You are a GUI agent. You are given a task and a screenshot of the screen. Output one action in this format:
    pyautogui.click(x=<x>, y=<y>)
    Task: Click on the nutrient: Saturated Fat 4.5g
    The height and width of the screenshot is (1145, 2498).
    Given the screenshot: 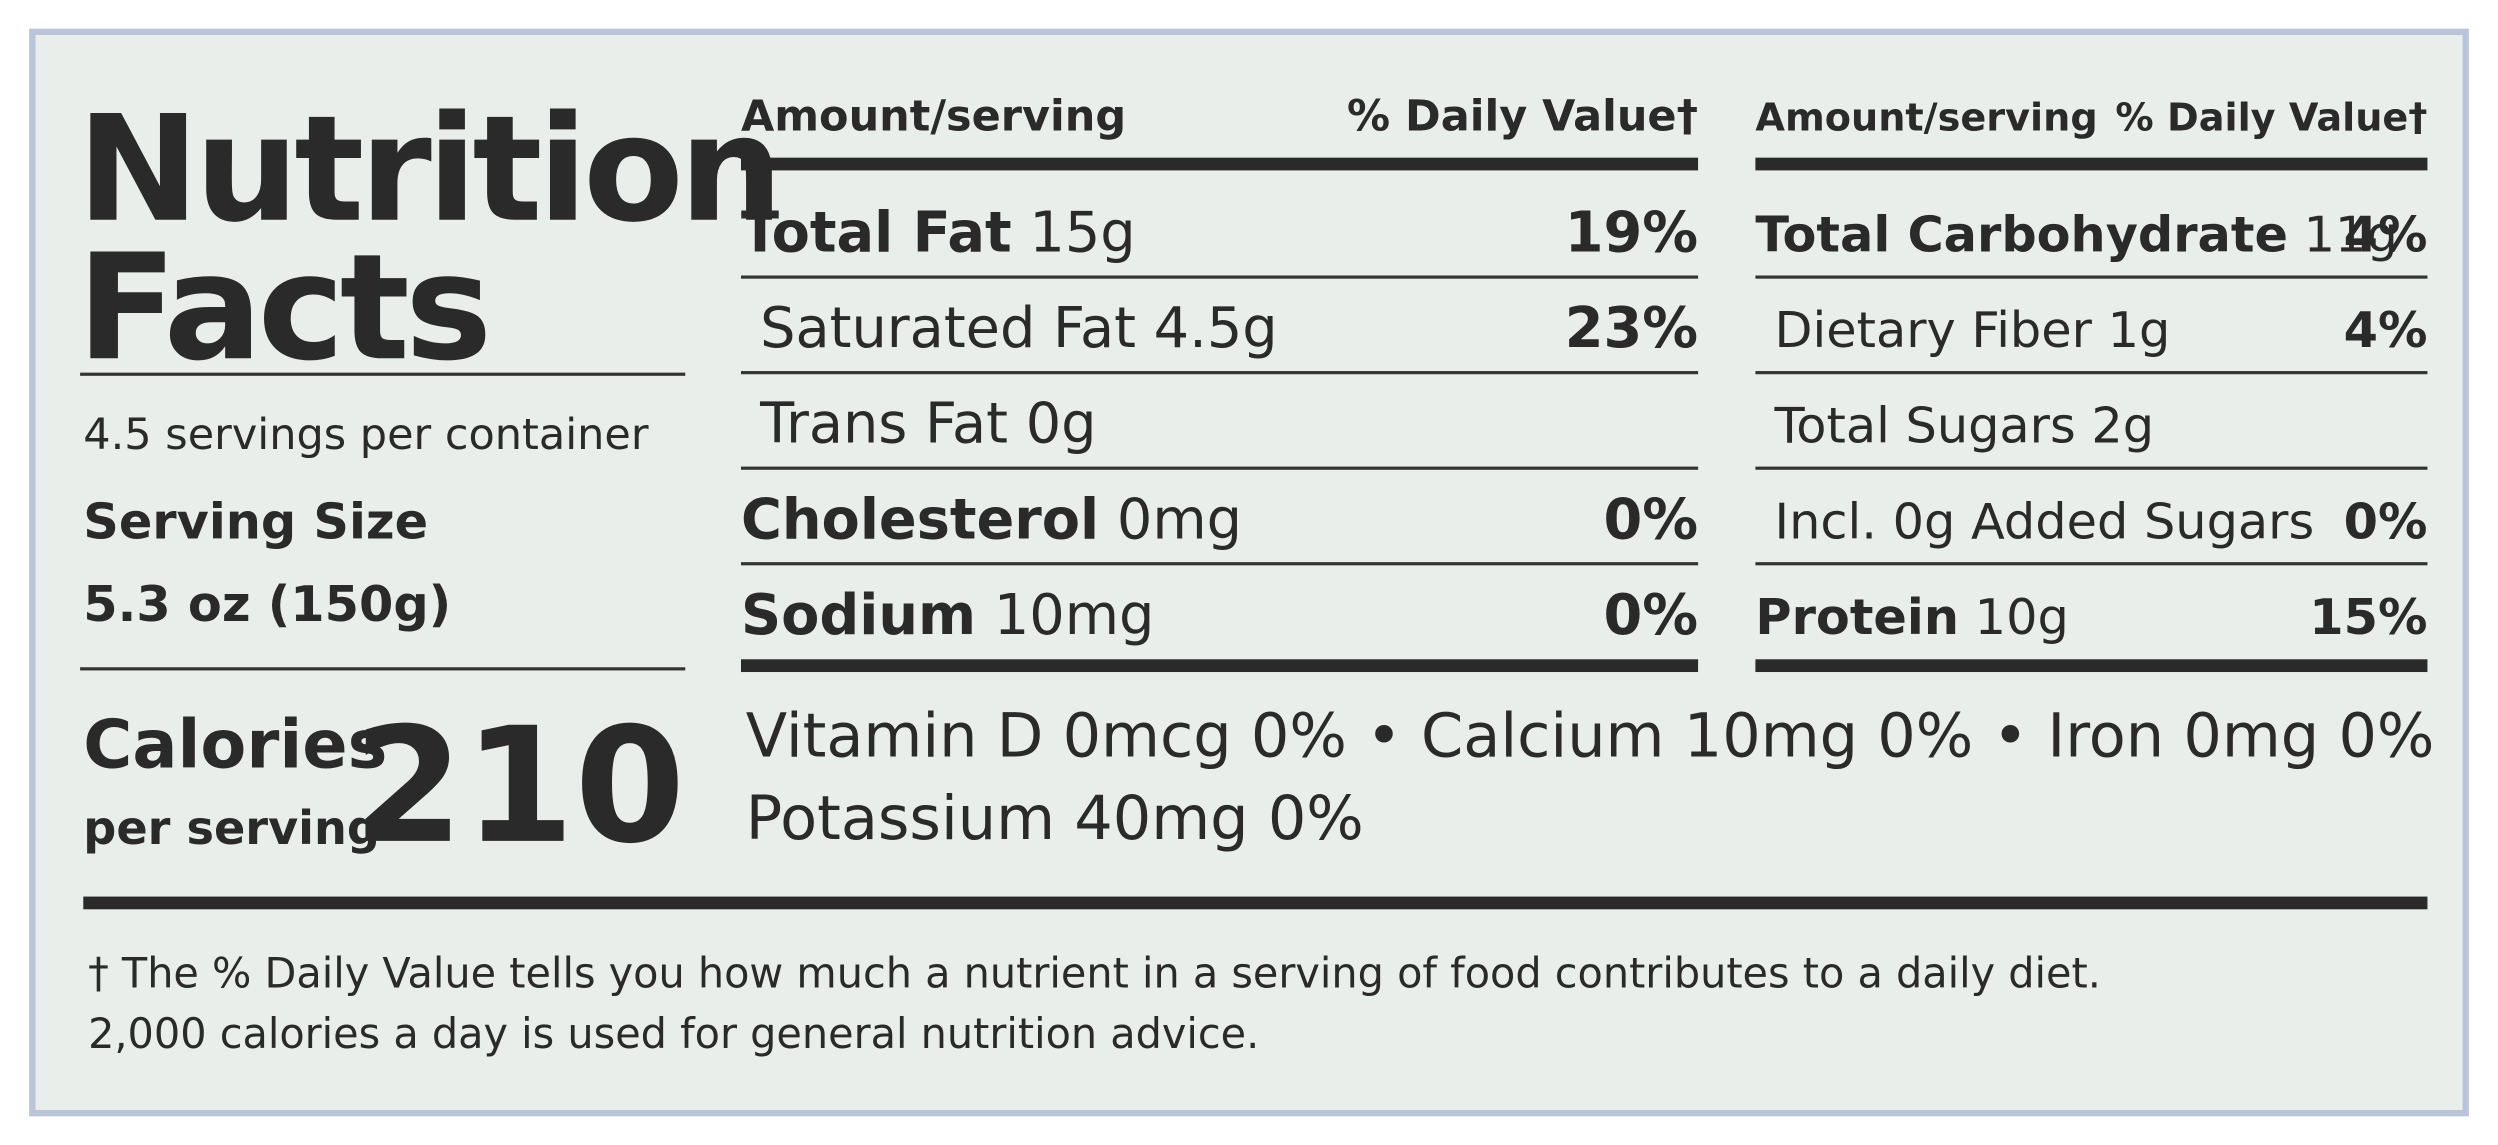 What is the action you would take?
    pyautogui.click(x=1019, y=328)
    